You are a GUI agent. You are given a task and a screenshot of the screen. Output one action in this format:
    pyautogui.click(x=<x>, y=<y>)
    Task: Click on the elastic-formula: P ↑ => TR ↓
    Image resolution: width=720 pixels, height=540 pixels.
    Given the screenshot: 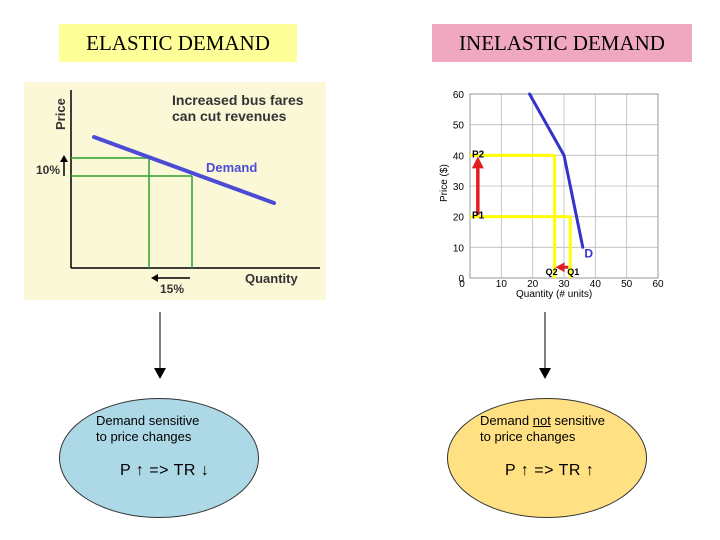 What is the action you would take?
    pyautogui.click(x=165, y=470)
    